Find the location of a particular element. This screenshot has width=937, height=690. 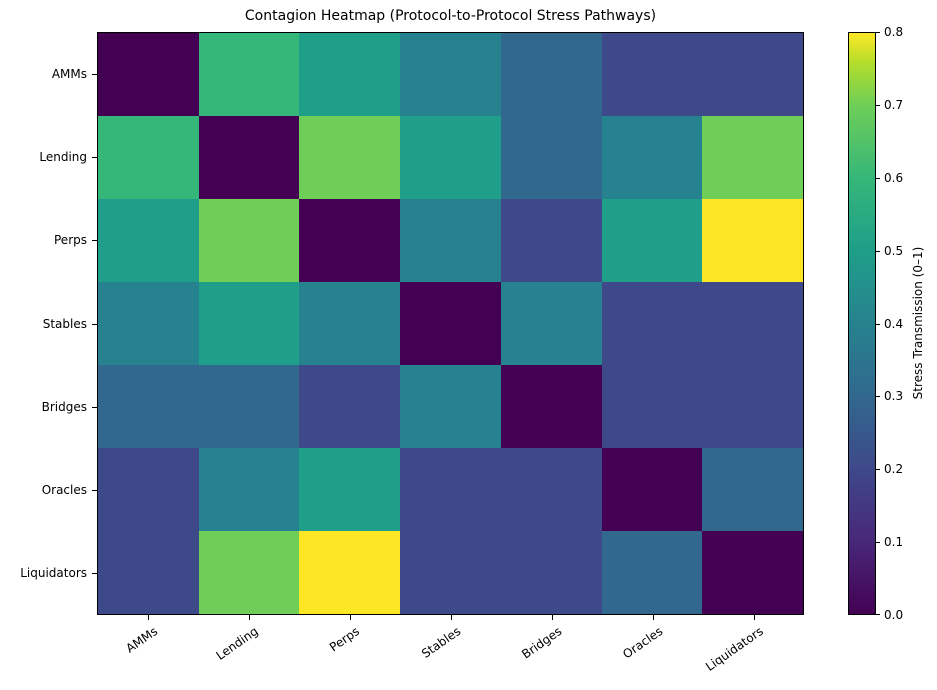

x-tick-label: Lending is located at coordinates (237, 643).